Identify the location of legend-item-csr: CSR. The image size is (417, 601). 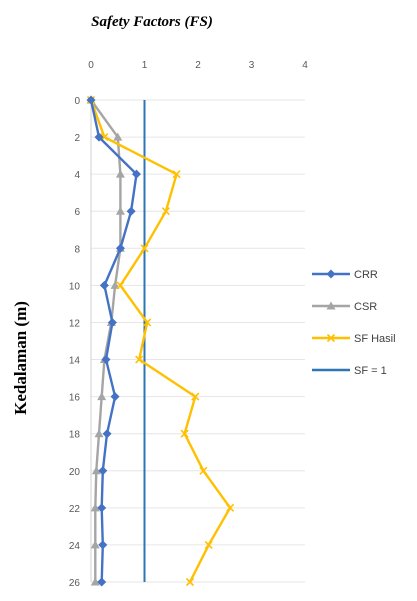
(344, 307).